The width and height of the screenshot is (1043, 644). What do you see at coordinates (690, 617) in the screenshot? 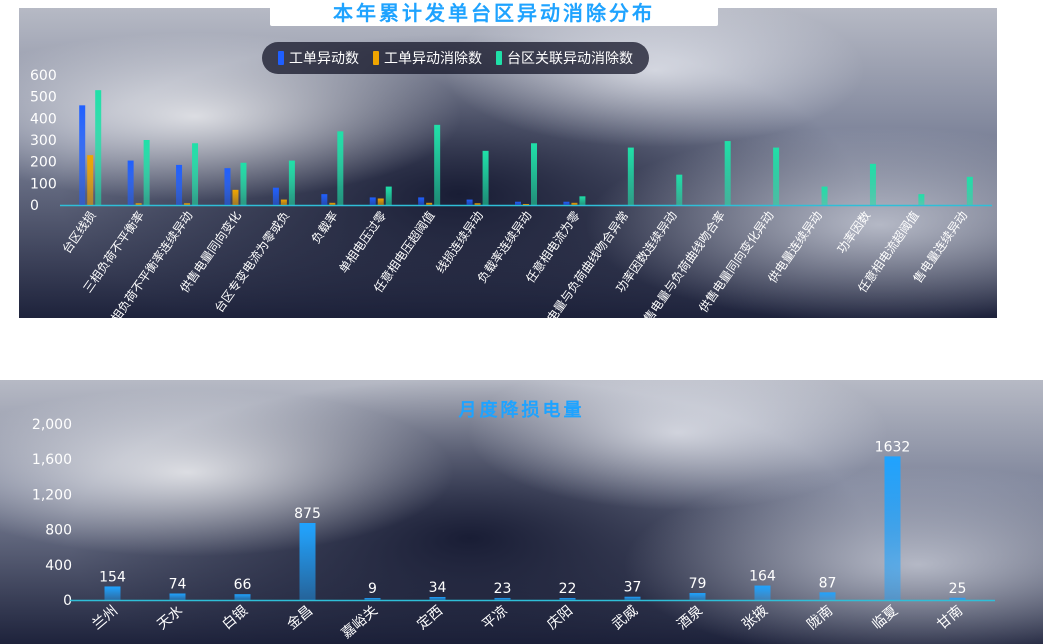
I see `bottom-x-tick-label: 酒泉` at bounding box center [690, 617].